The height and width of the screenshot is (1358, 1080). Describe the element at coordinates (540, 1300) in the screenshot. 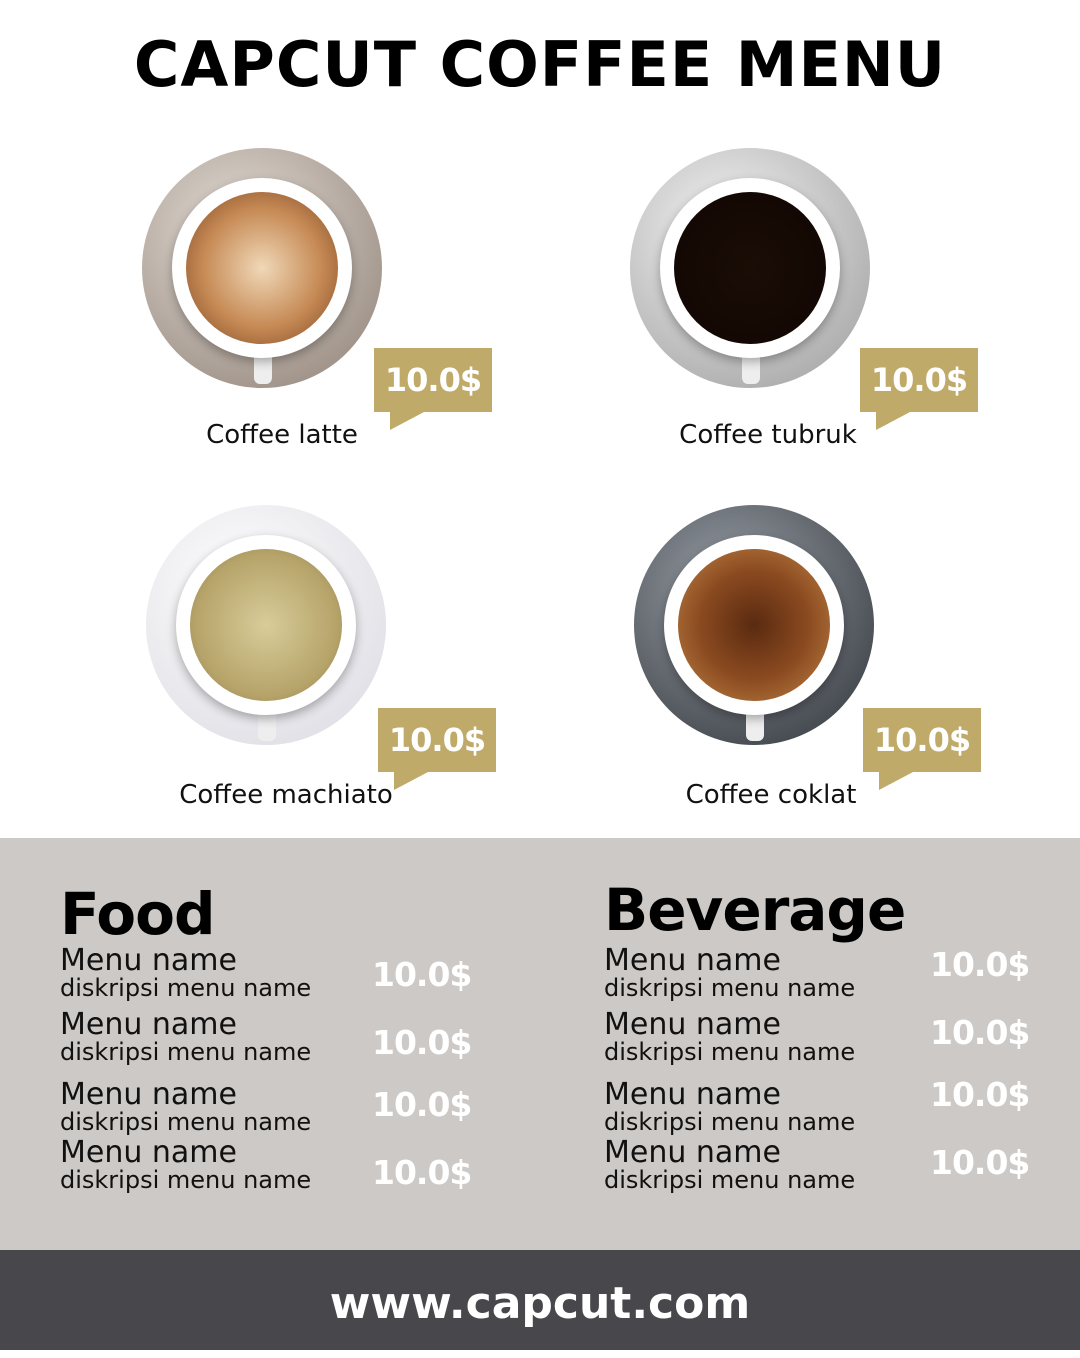

I see `footer-url: www.capcut.com` at that location.